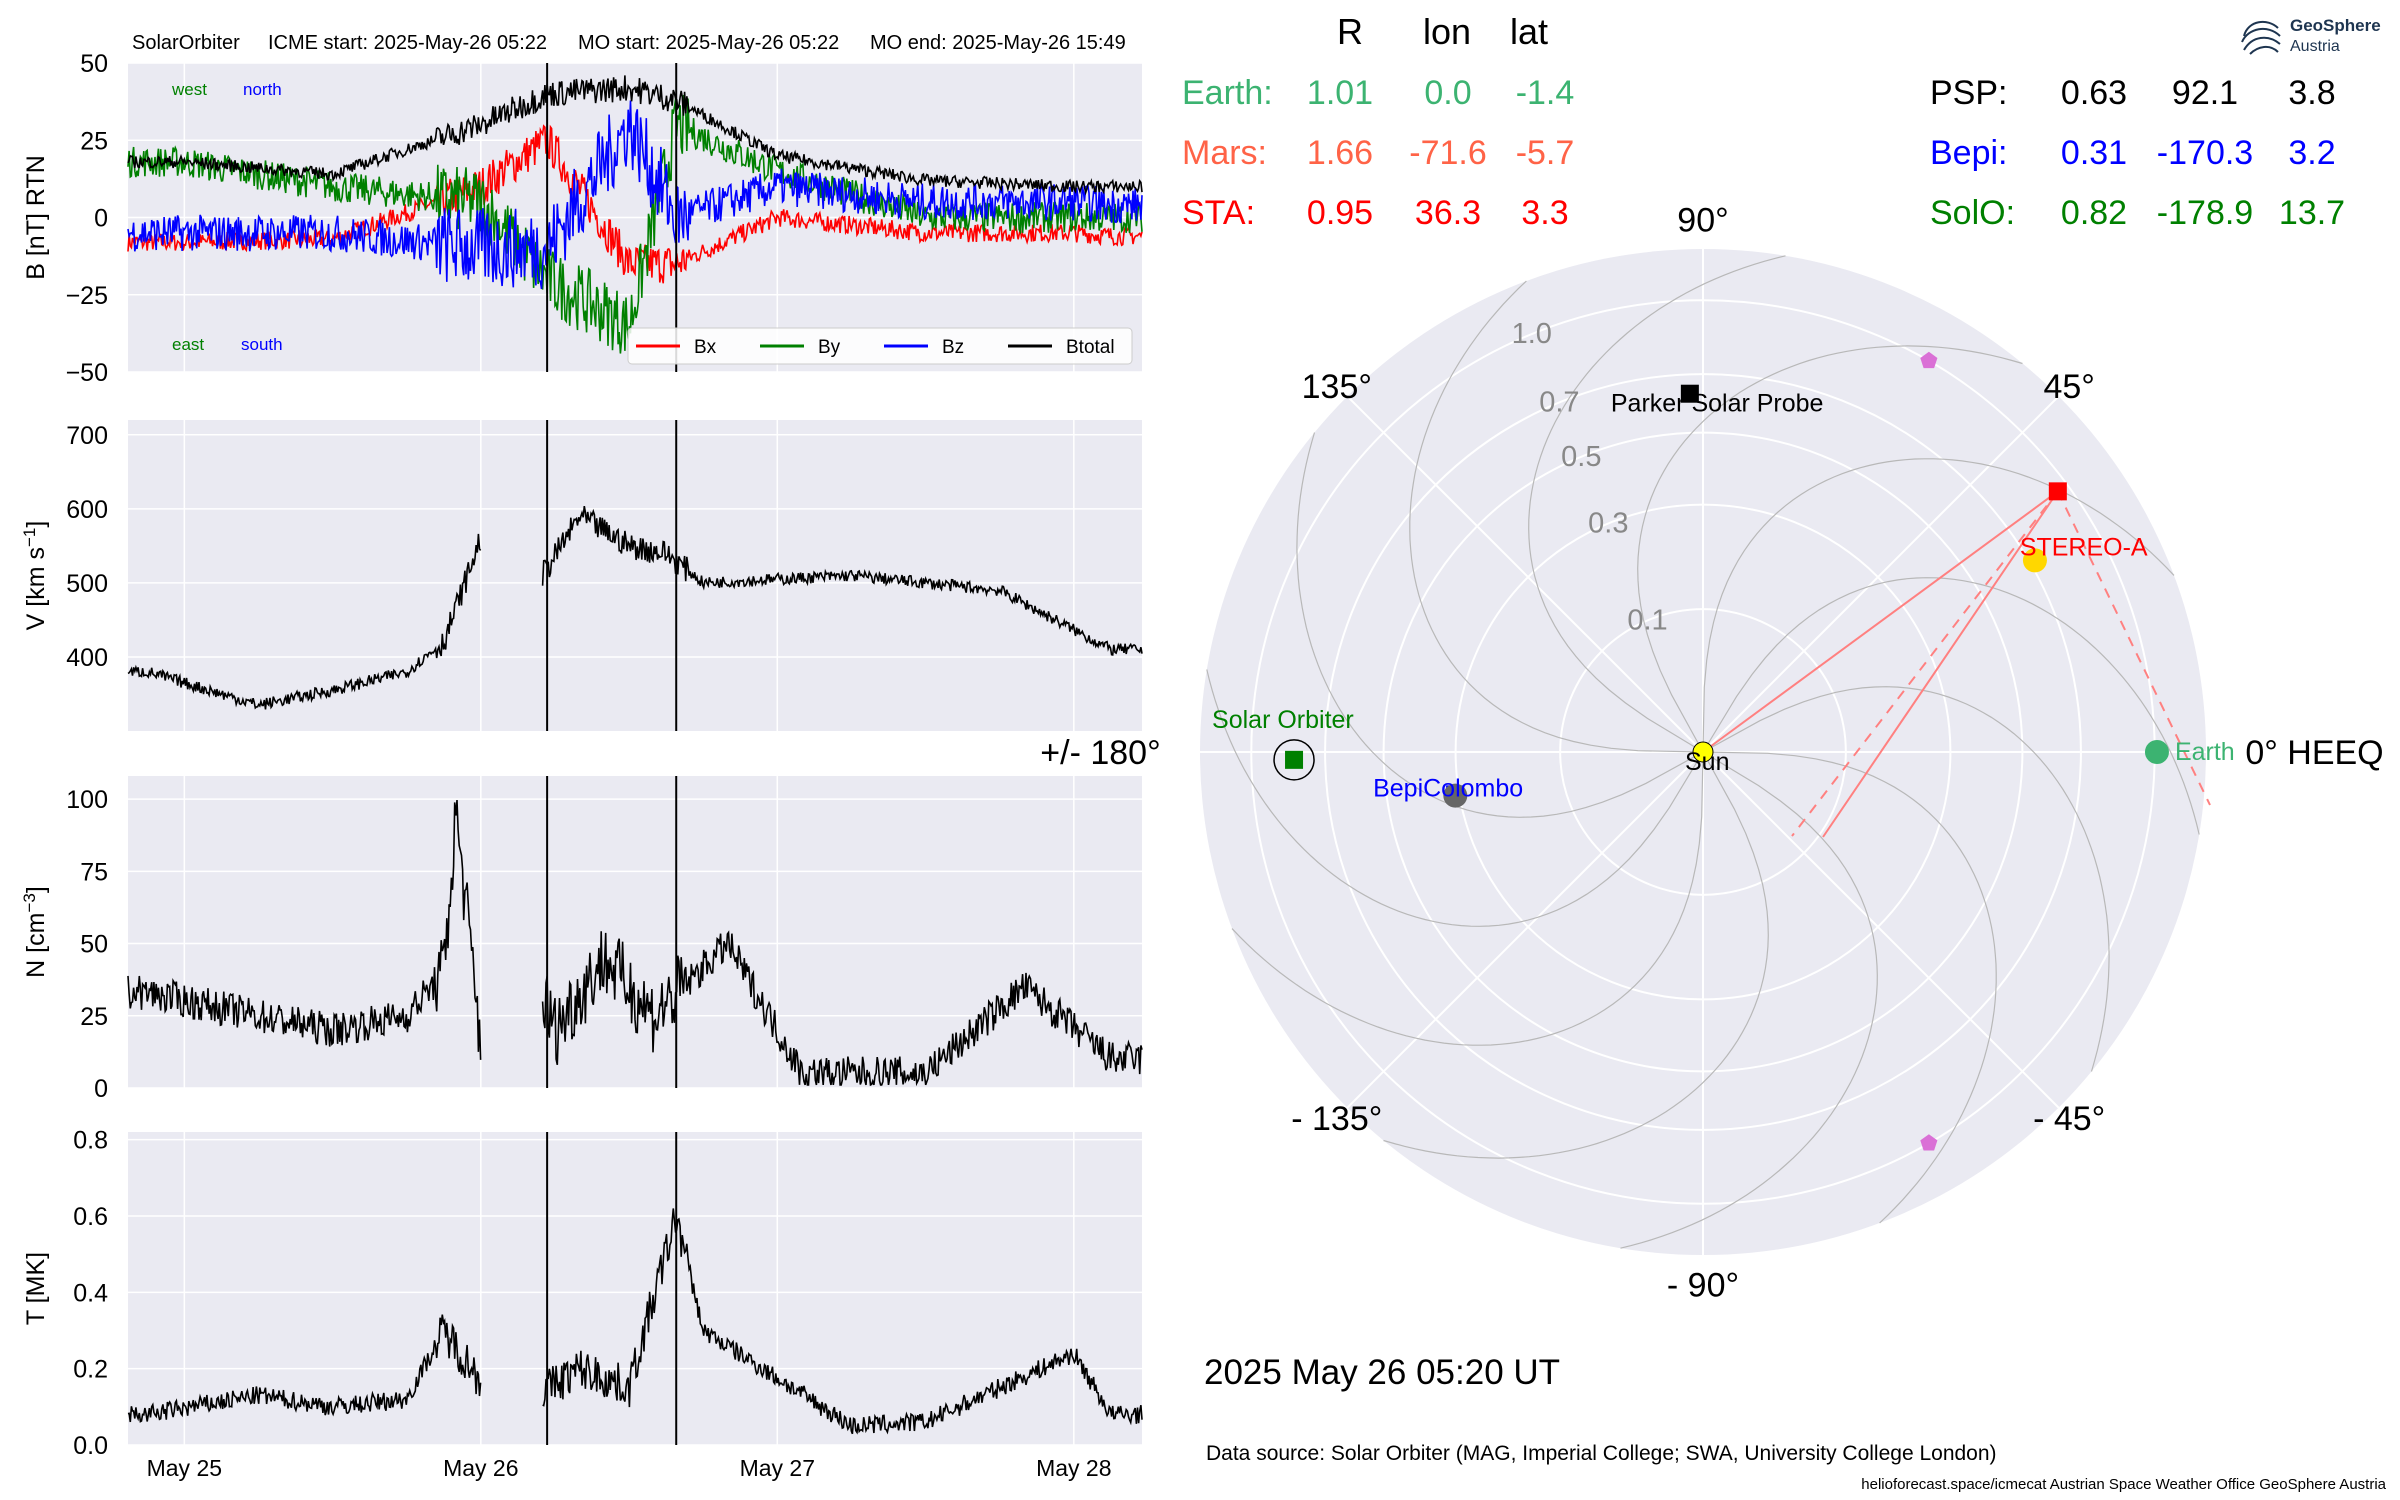 Image resolution: width=2400 pixels, height=1500 pixels. What do you see at coordinates (1717, 404) in the screenshot?
I see `parker-solar-probe-label: Parker Solar Probe` at bounding box center [1717, 404].